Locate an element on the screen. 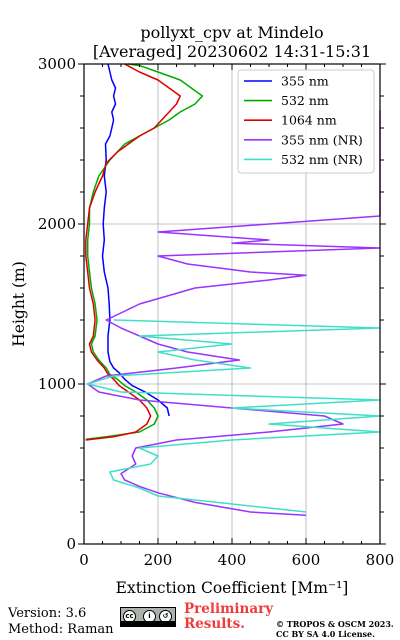  preliminary-results-label: Preliminary Results. is located at coordinates (228, 617).